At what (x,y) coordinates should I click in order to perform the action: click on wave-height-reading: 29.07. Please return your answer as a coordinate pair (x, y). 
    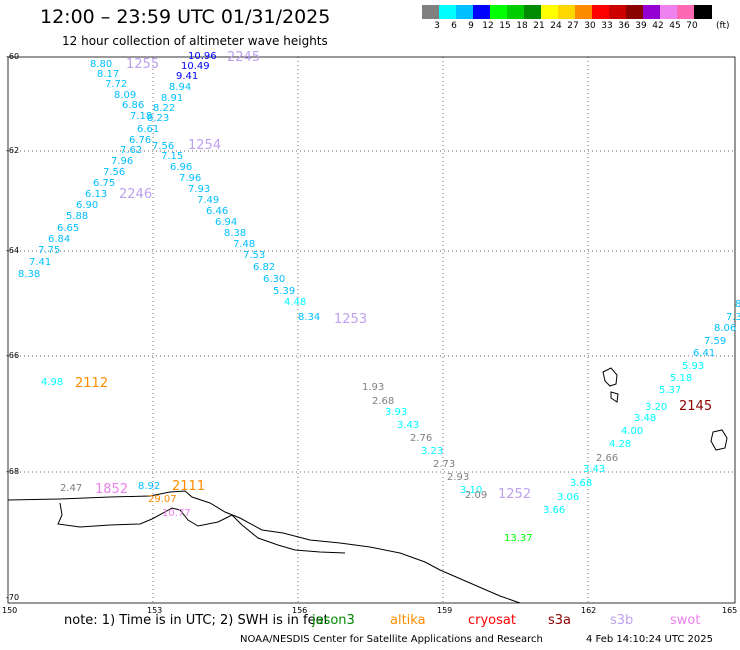
    Looking at the image, I should click on (162, 499).